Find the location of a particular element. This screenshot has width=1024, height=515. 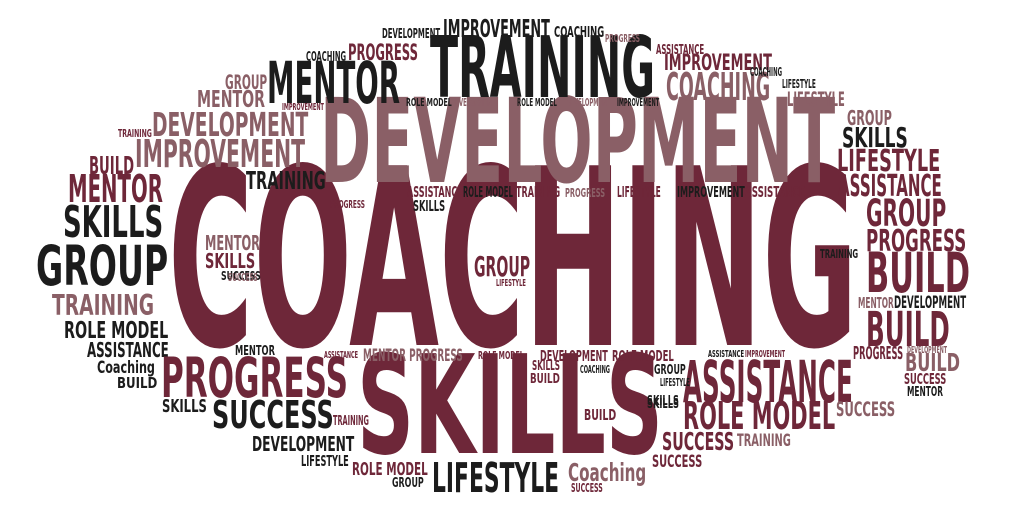

w-group-right: GROUP is located at coordinates (869, 118).